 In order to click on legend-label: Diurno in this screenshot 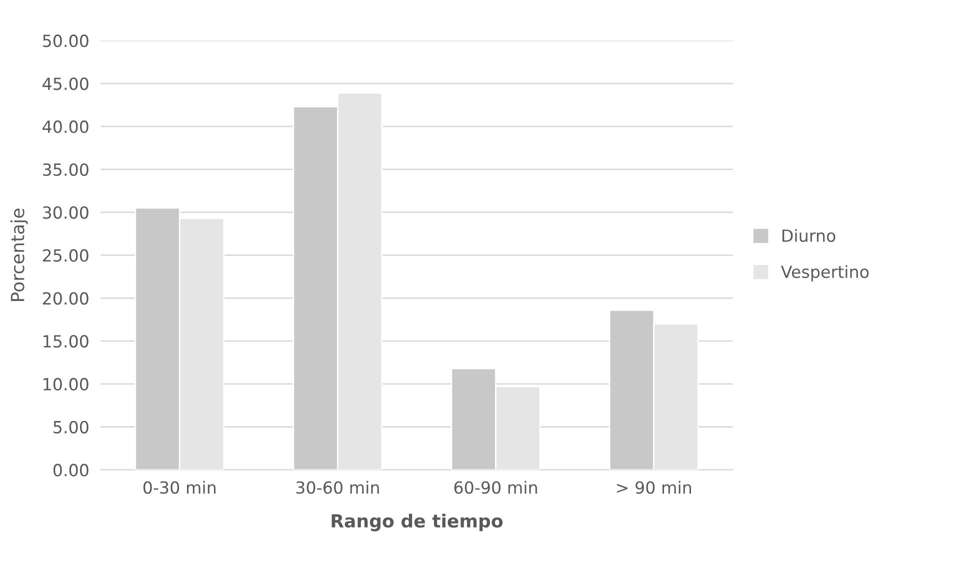, I will do `click(809, 235)`.